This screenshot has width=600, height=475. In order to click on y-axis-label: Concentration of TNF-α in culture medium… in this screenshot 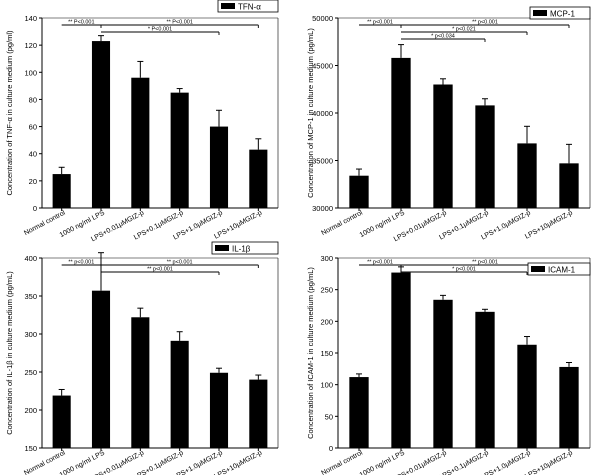, I will do `click(9, 113)`.